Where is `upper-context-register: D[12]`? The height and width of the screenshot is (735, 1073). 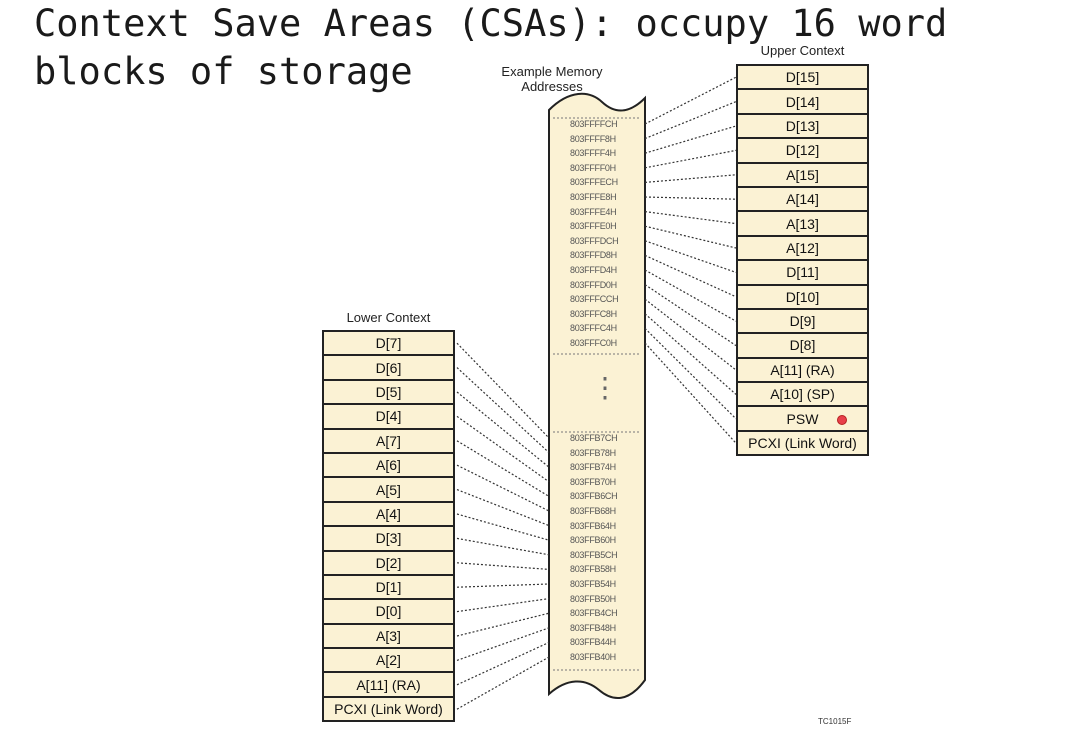
upper-context-register: D[12] is located at coordinates (802, 151).